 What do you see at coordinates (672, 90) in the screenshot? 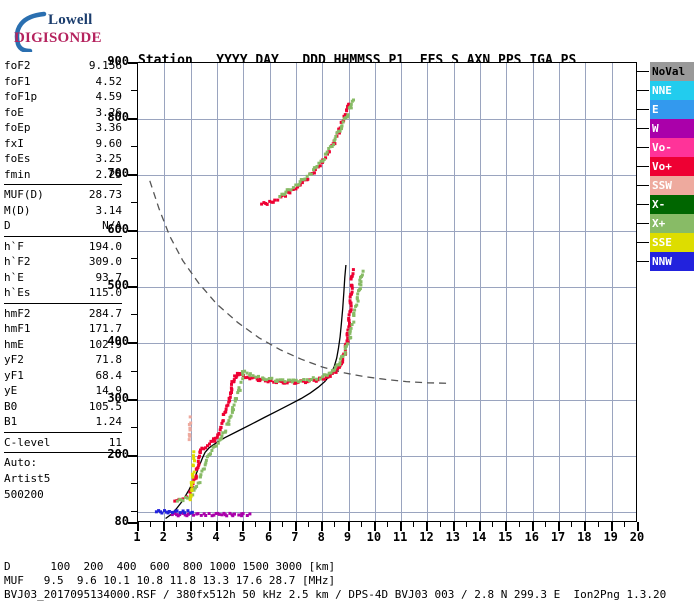
I see `legend-item-nne: NNE` at bounding box center [672, 90].